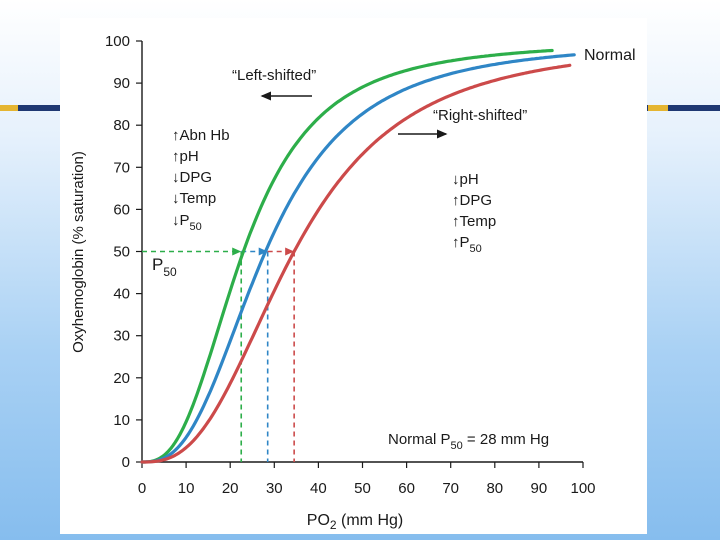 This screenshot has width=720, height=540. Describe the element at coordinates (658, 108) in the screenshot. I see `header-band-gold-right` at that location.